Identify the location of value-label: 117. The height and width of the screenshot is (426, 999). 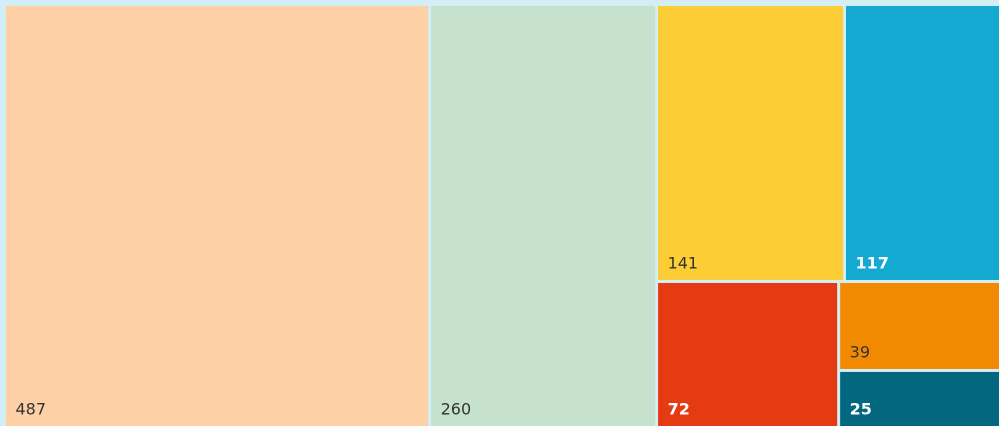
(872, 262).